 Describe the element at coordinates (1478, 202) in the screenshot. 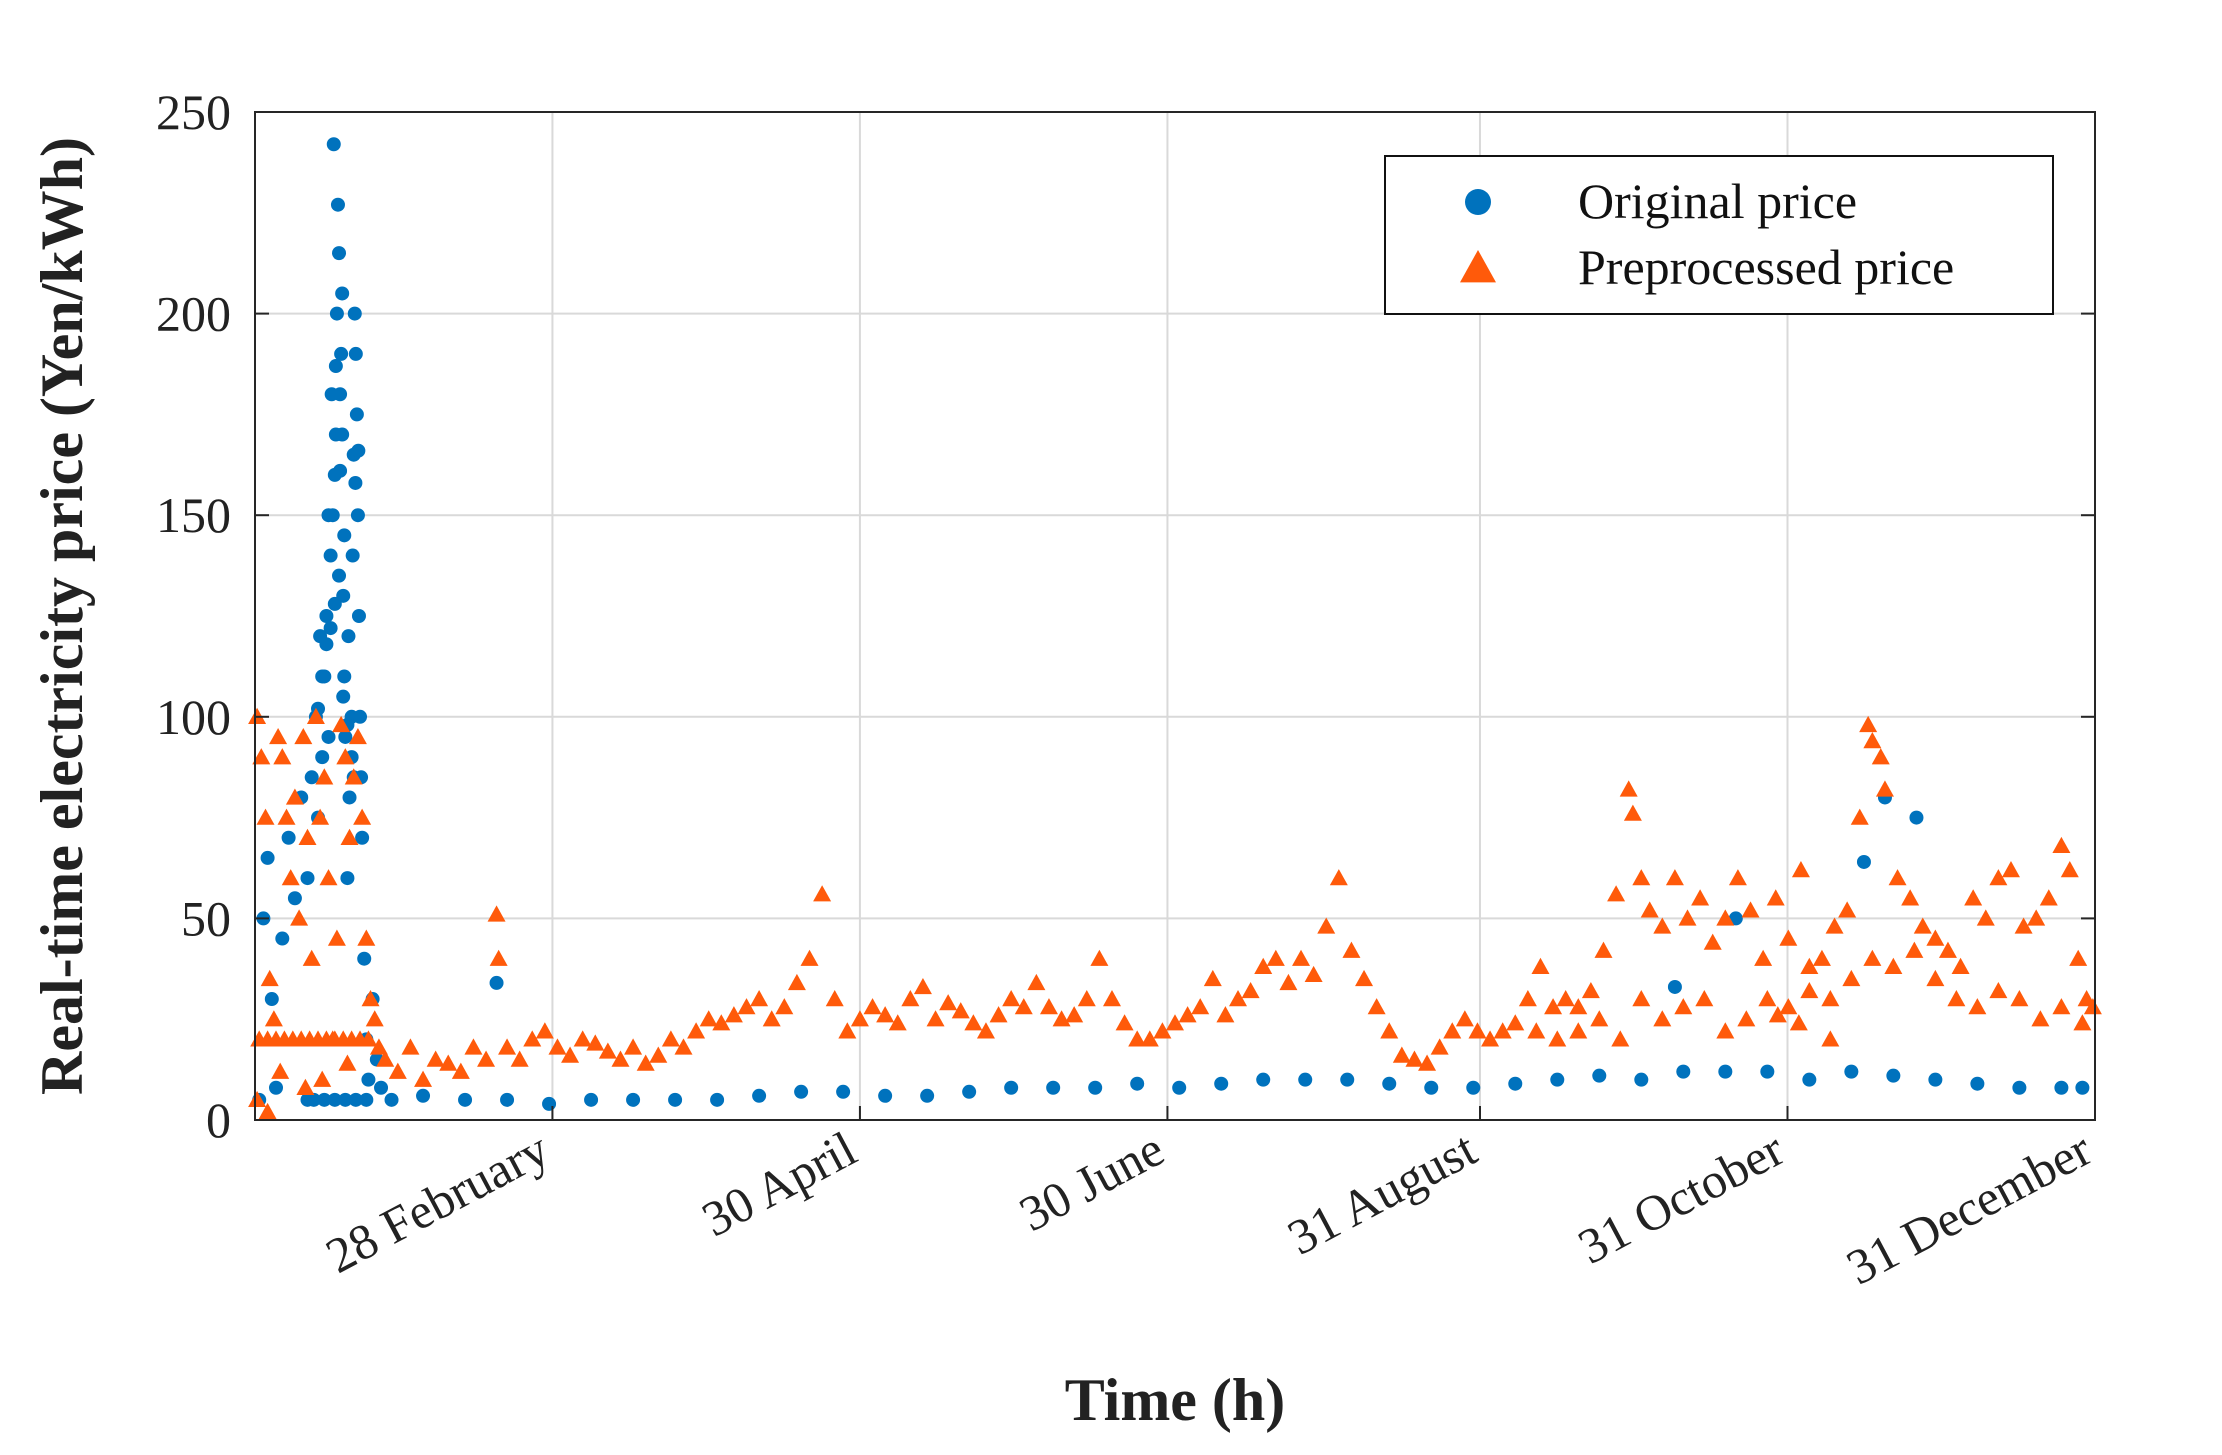

I see `legend-marker-original-price` at that location.